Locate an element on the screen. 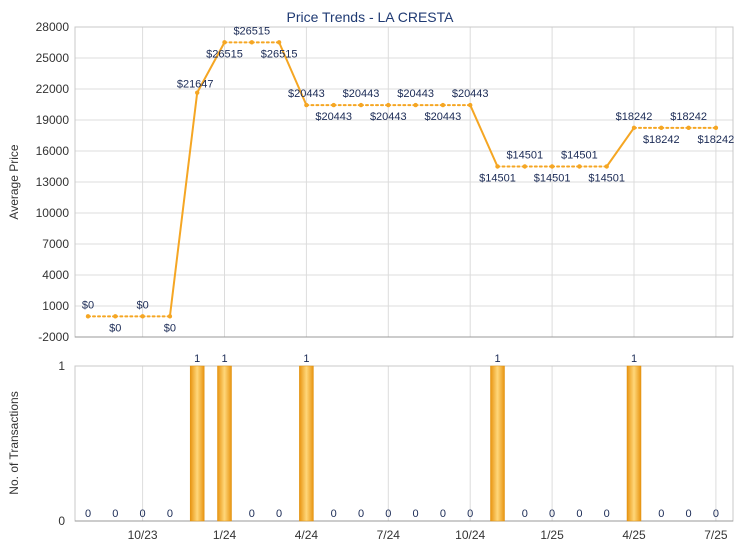 This screenshot has height=550, width=740. price-y-tick-label: 16000 is located at coordinates (53, 151).